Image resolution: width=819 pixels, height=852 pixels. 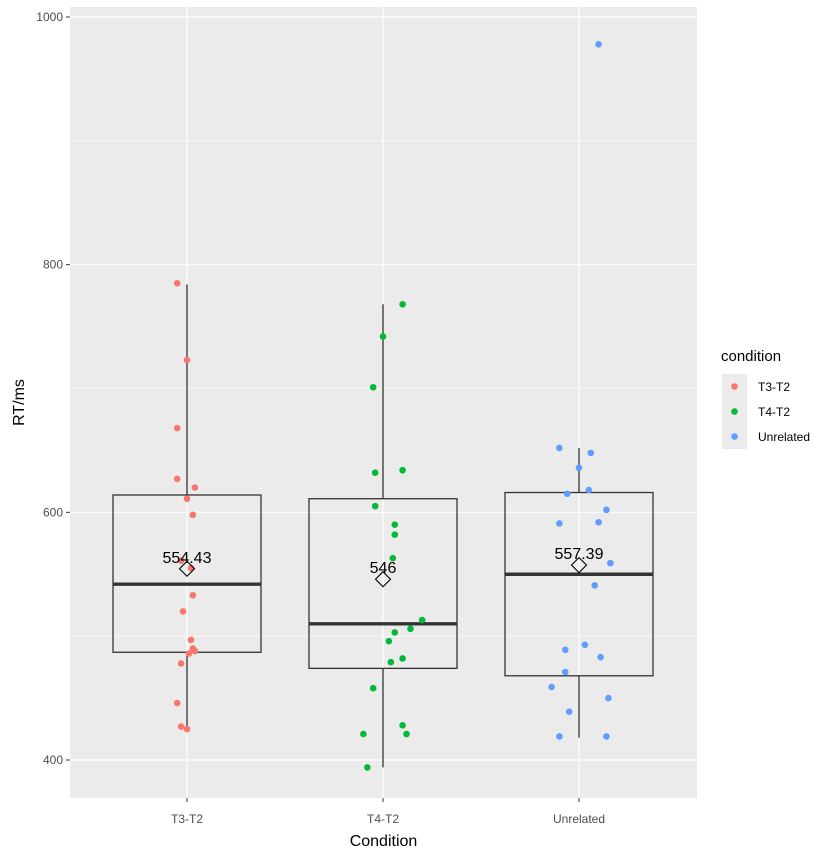 I want to click on means: 554.43 546 557.39, so click(x=383, y=567).